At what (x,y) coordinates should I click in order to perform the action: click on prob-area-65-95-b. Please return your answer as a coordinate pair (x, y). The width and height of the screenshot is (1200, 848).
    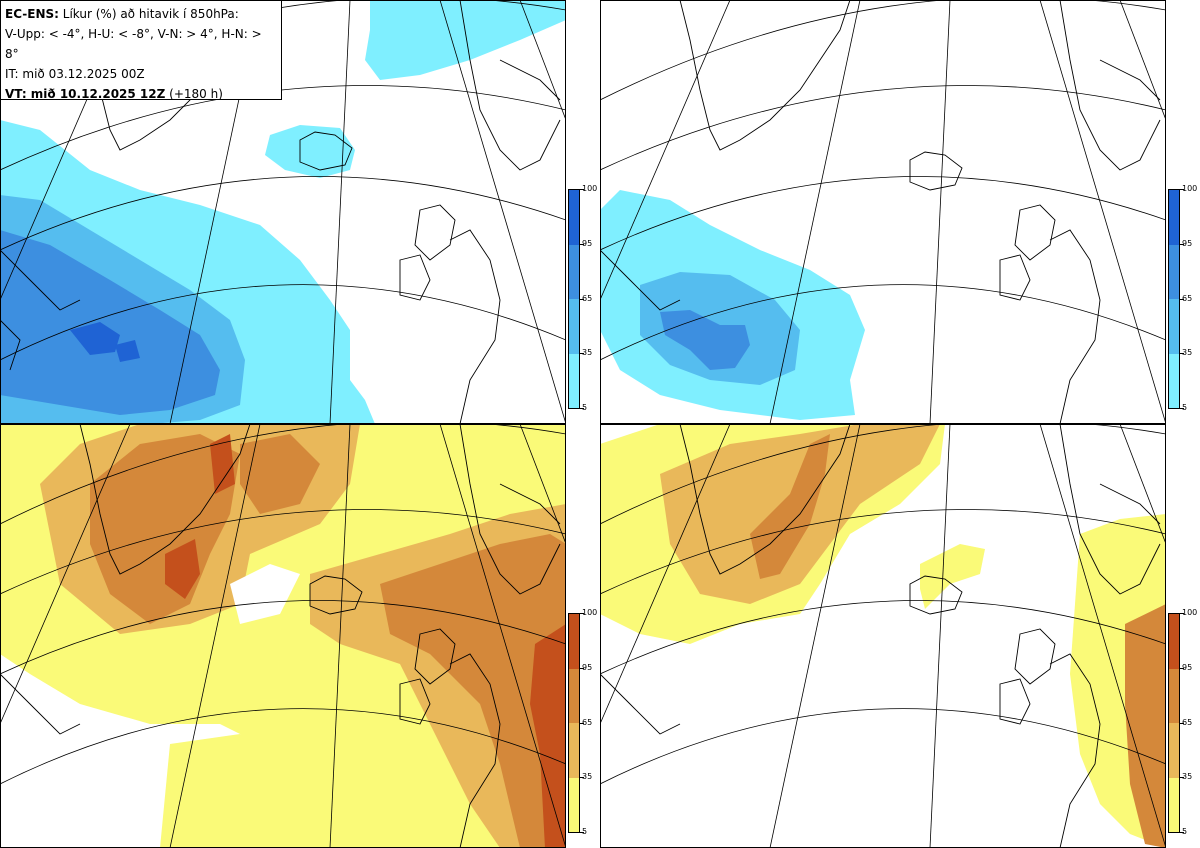
    Looking at the image, I should click on (280, 474).